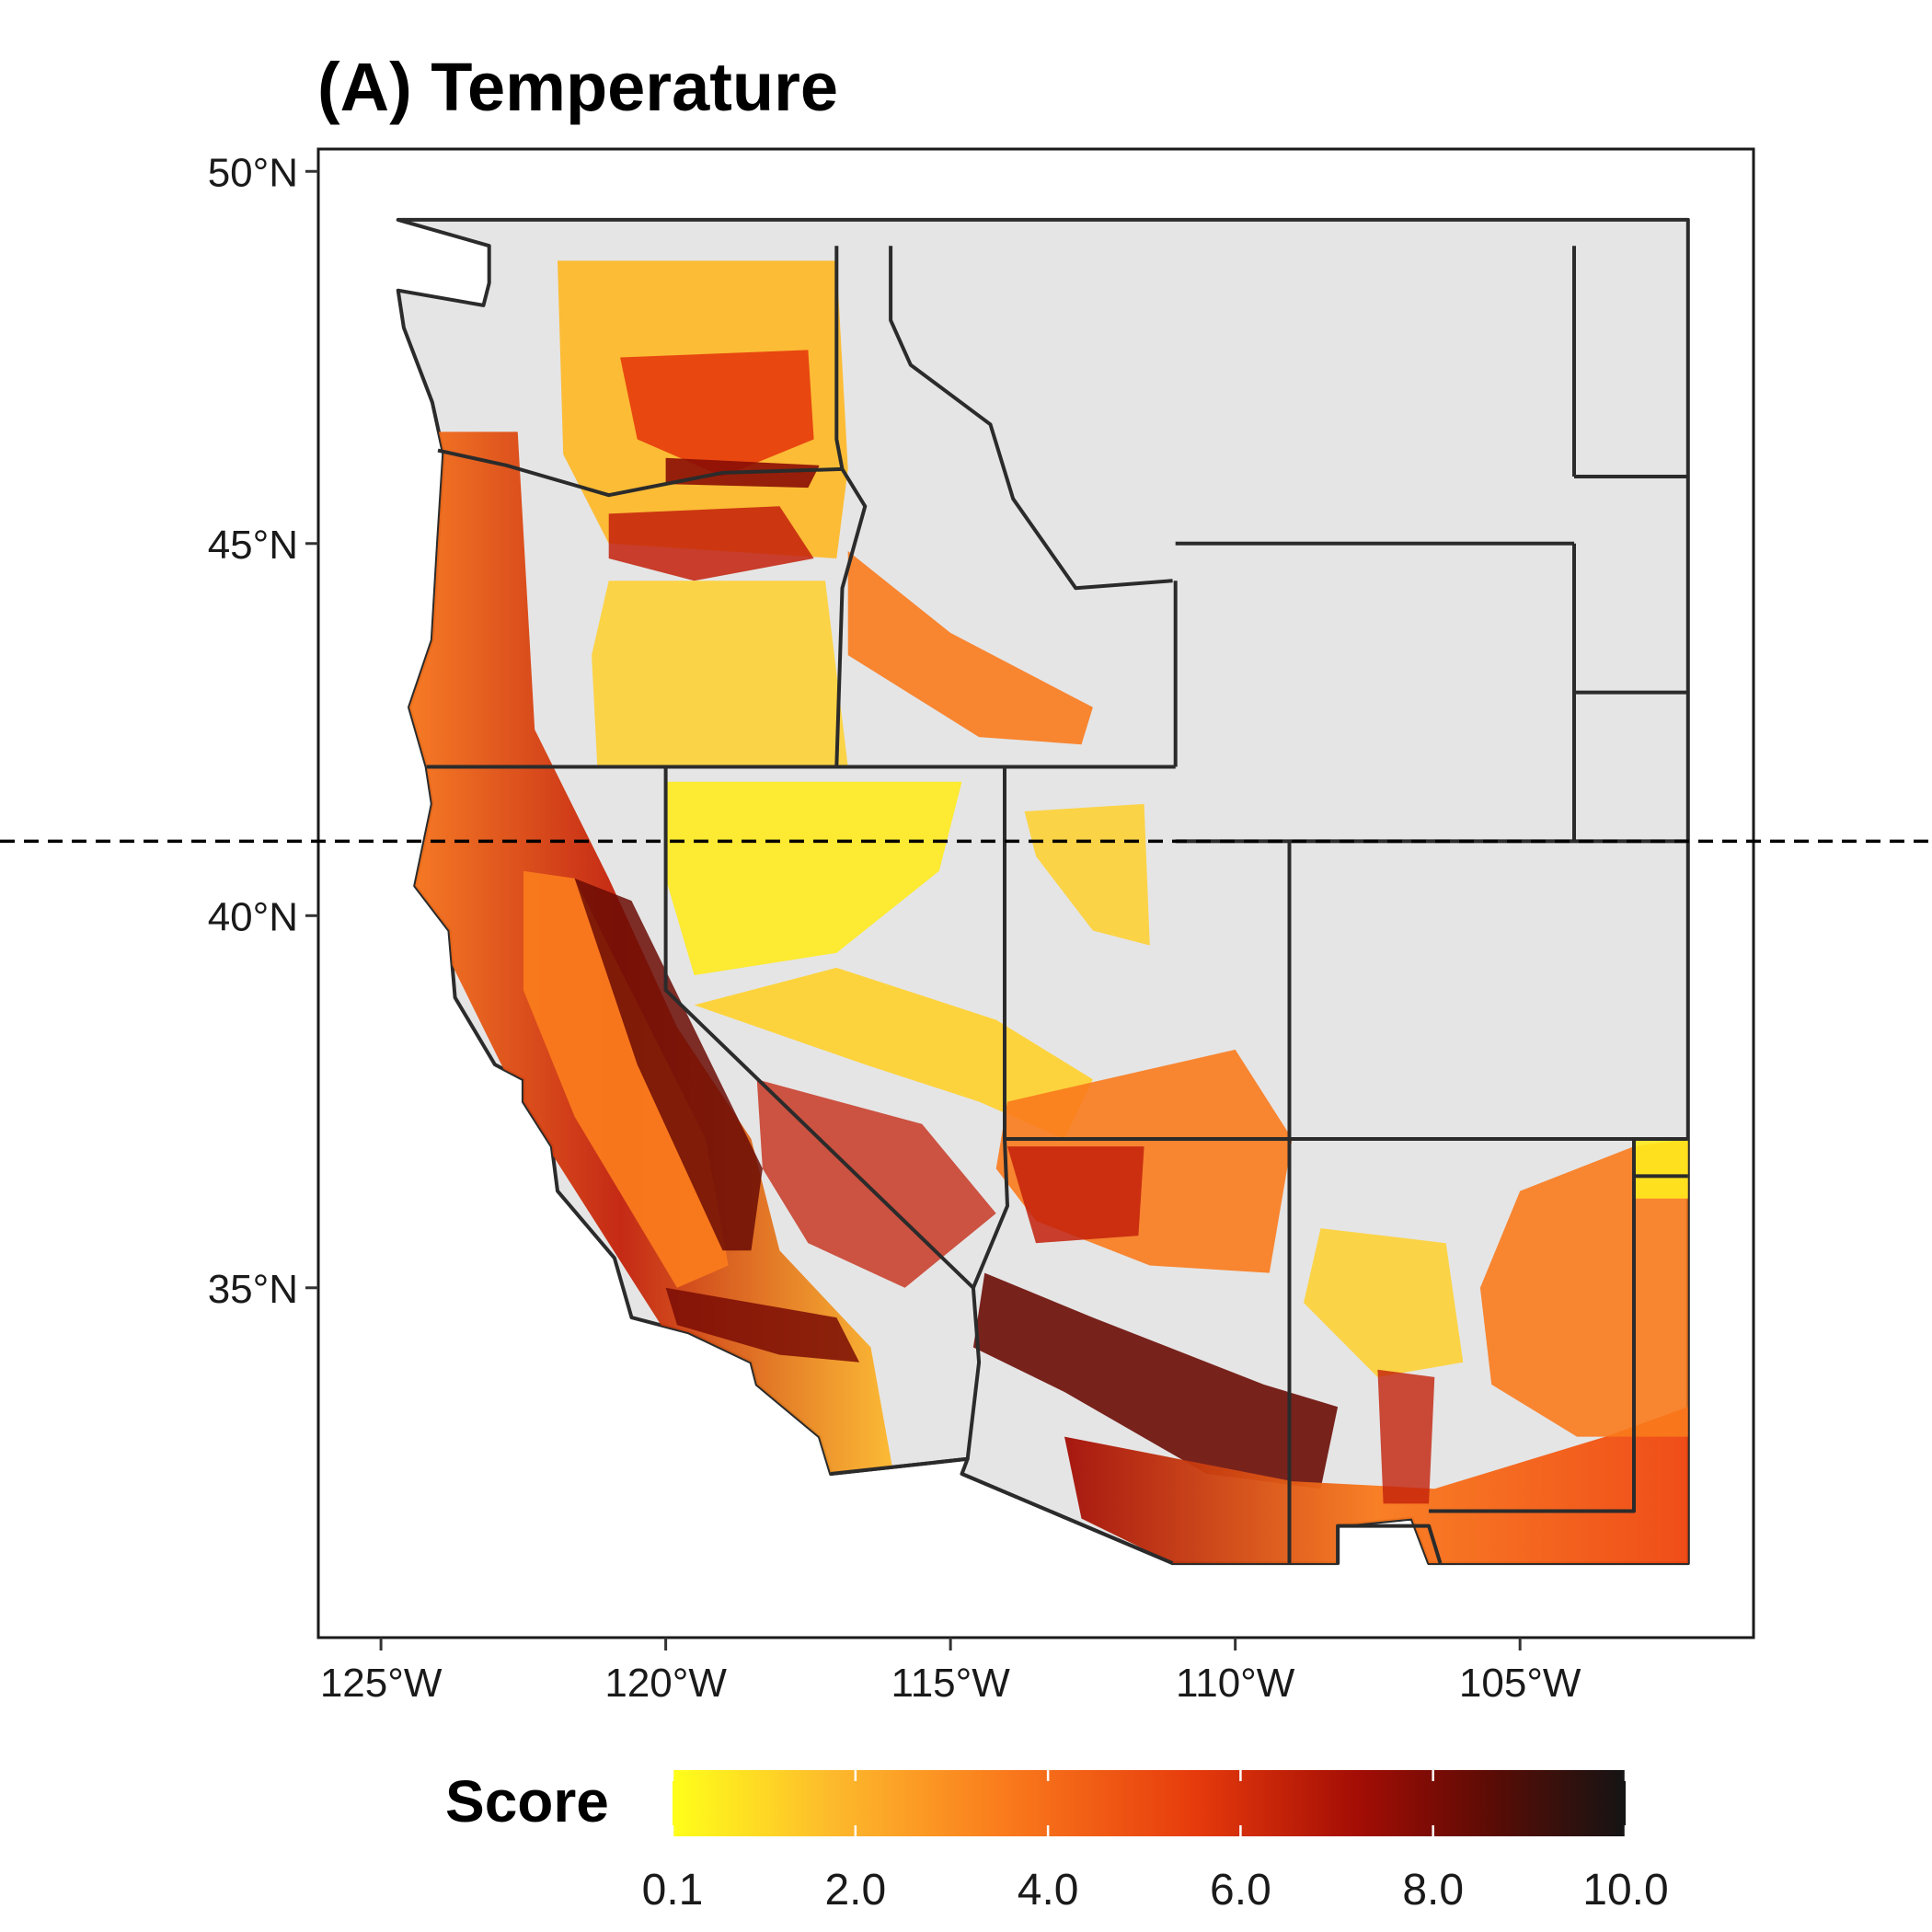 The height and width of the screenshot is (1932, 1932). I want to click on score-zone-rio-grande, so click(1406, 1436).